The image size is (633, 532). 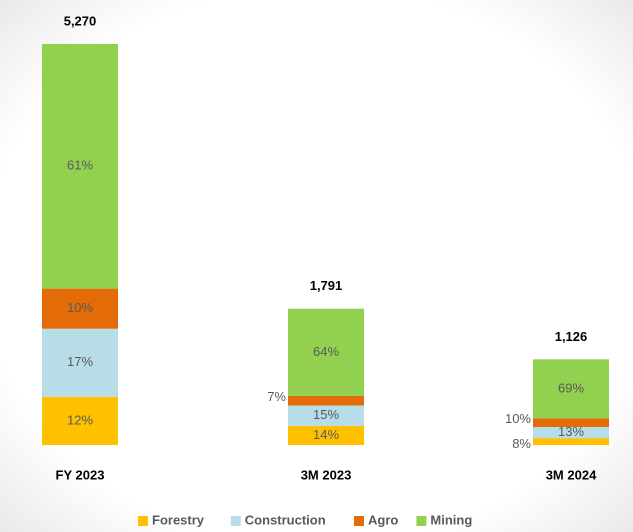 What do you see at coordinates (285, 519) in the screenshot?
I see `legend-label: Construction` at bounding box center [285, 519].